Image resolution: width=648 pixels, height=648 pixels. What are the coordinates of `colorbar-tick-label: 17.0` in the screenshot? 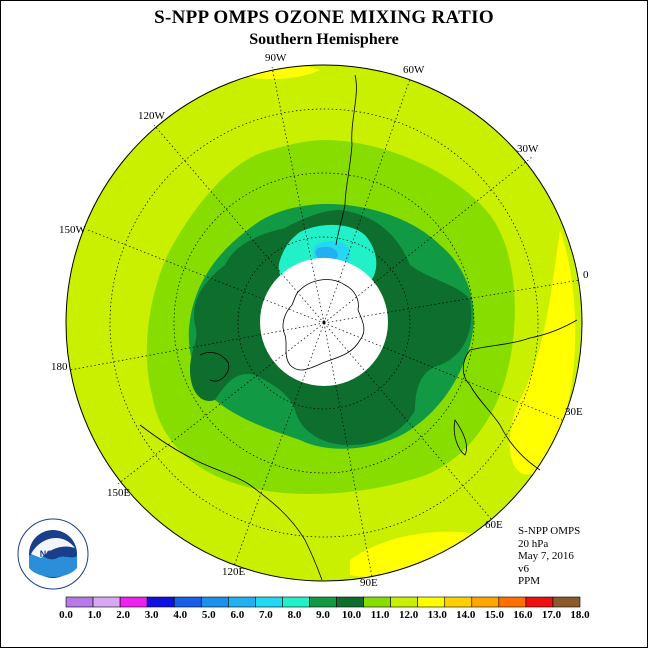 It's located at (552, 615).